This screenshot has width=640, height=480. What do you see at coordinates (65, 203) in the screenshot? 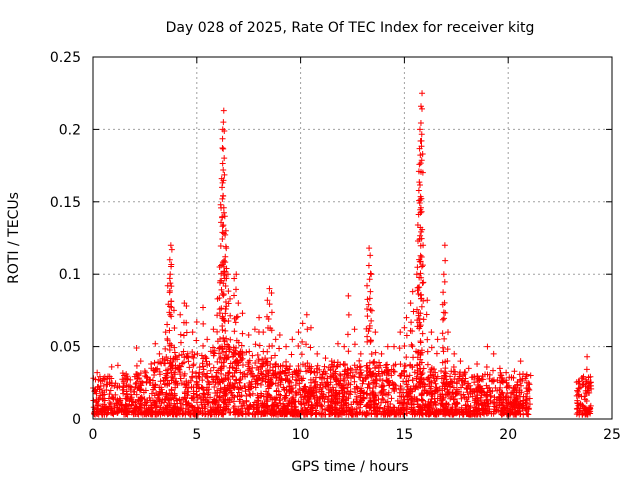
I see `y-tick-label: 0.15` at bounding box center [65, 203].